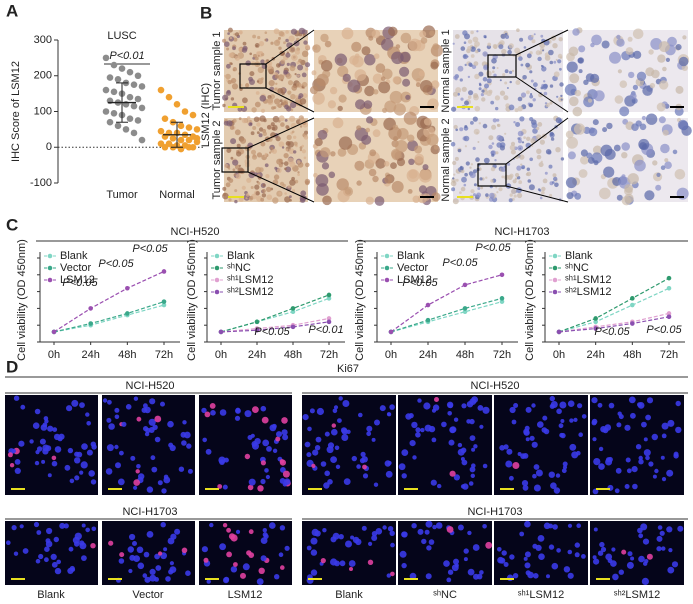  I want to click on legend-label: ˢʰ²LSM12, so click(588, 292).